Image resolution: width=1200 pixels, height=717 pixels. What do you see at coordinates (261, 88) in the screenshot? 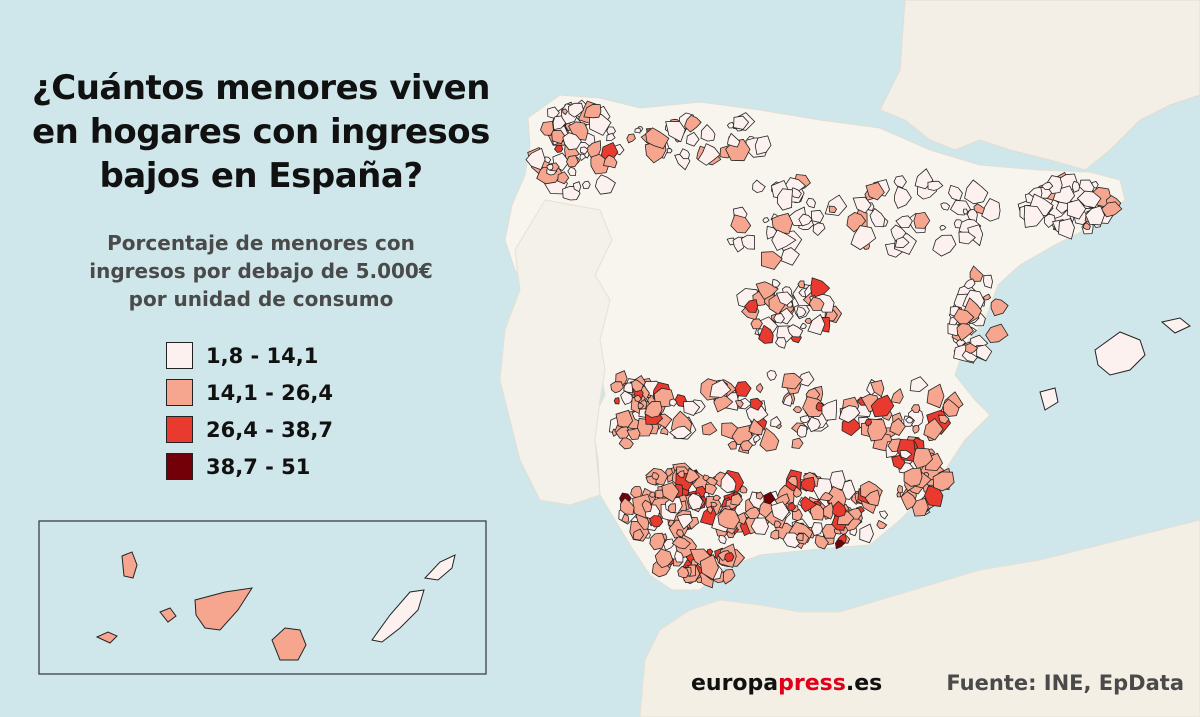
I see `title-line-1: ¿Cuántos menores viven` at bounding box center [261, 88].